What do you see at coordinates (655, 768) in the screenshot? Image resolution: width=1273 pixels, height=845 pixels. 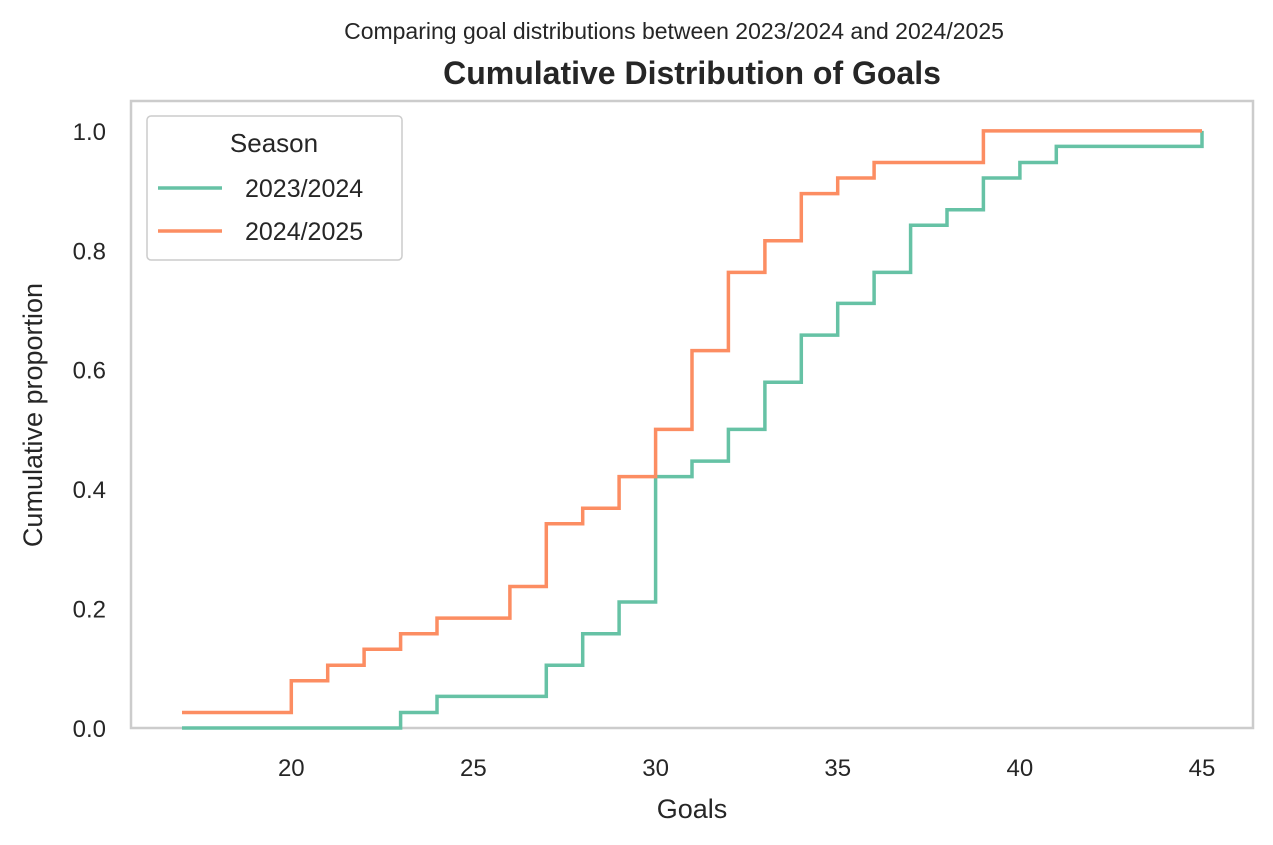 I see `x-tick-label: 30` at bounding box center [655, 768].